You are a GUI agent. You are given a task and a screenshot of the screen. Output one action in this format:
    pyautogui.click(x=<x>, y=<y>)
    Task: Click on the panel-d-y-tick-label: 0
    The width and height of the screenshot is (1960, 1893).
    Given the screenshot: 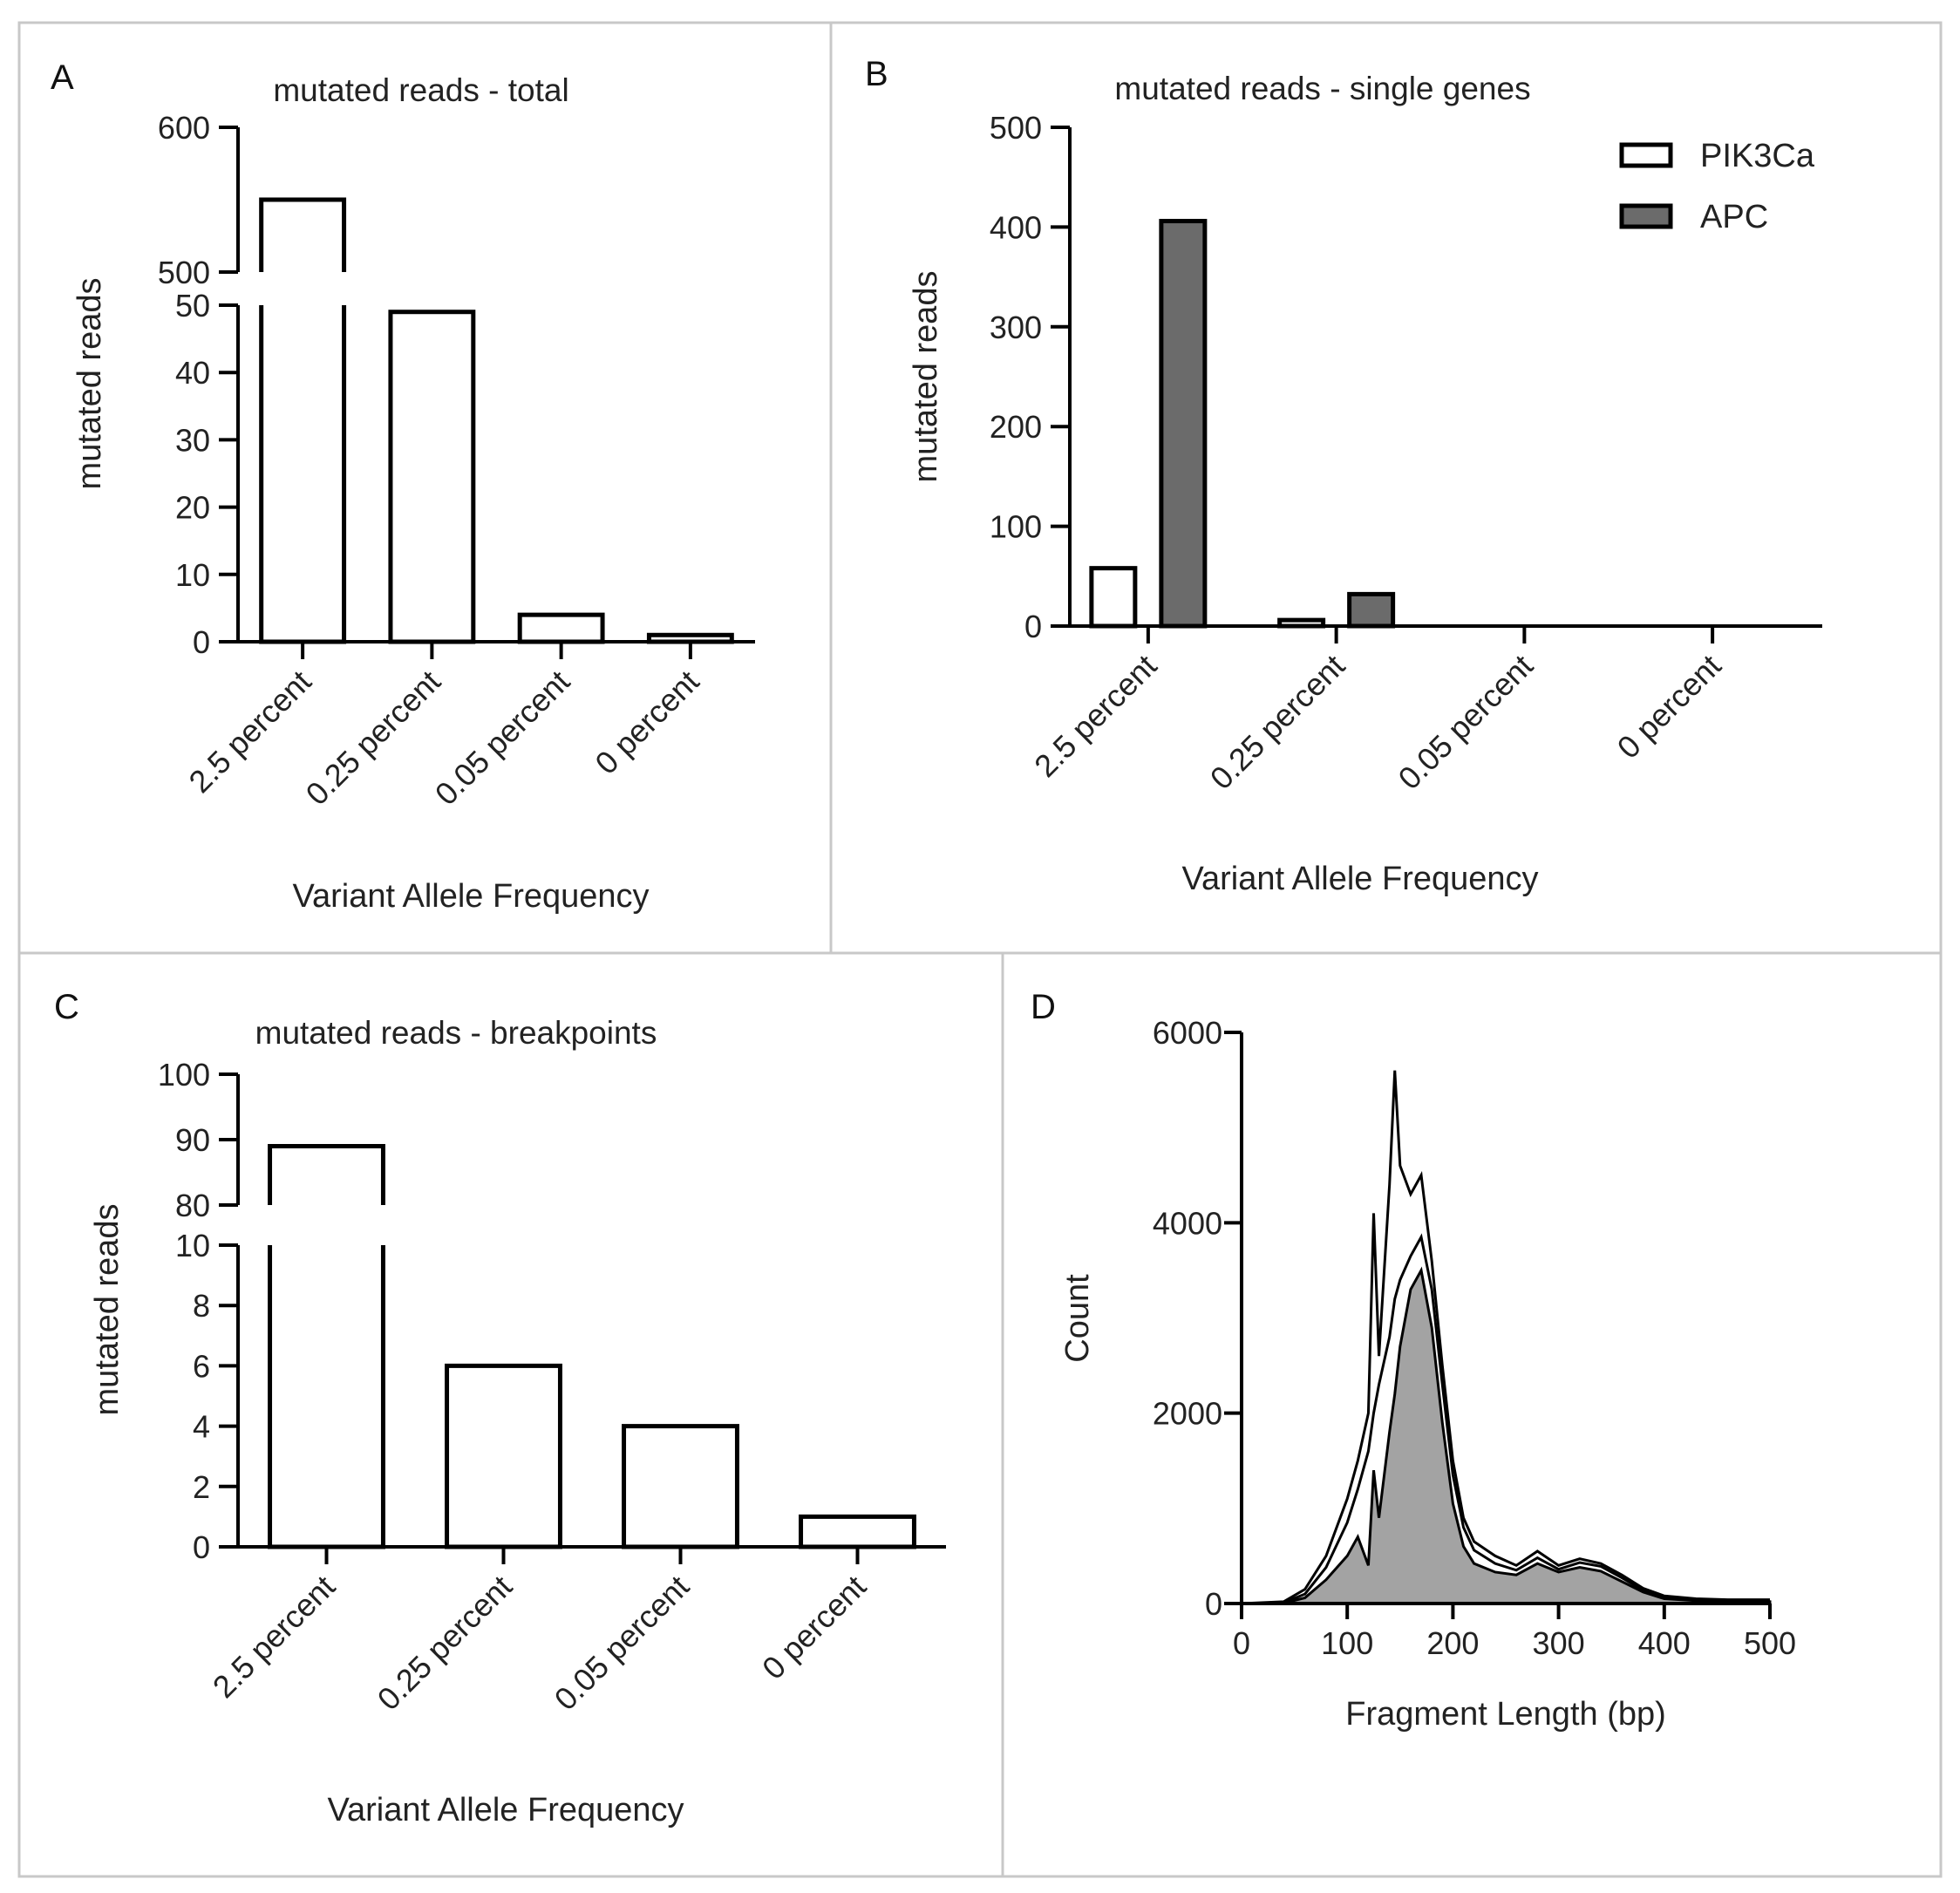 What is the action you would take?
    pyautogui.click(x=1213, y=1604)
    